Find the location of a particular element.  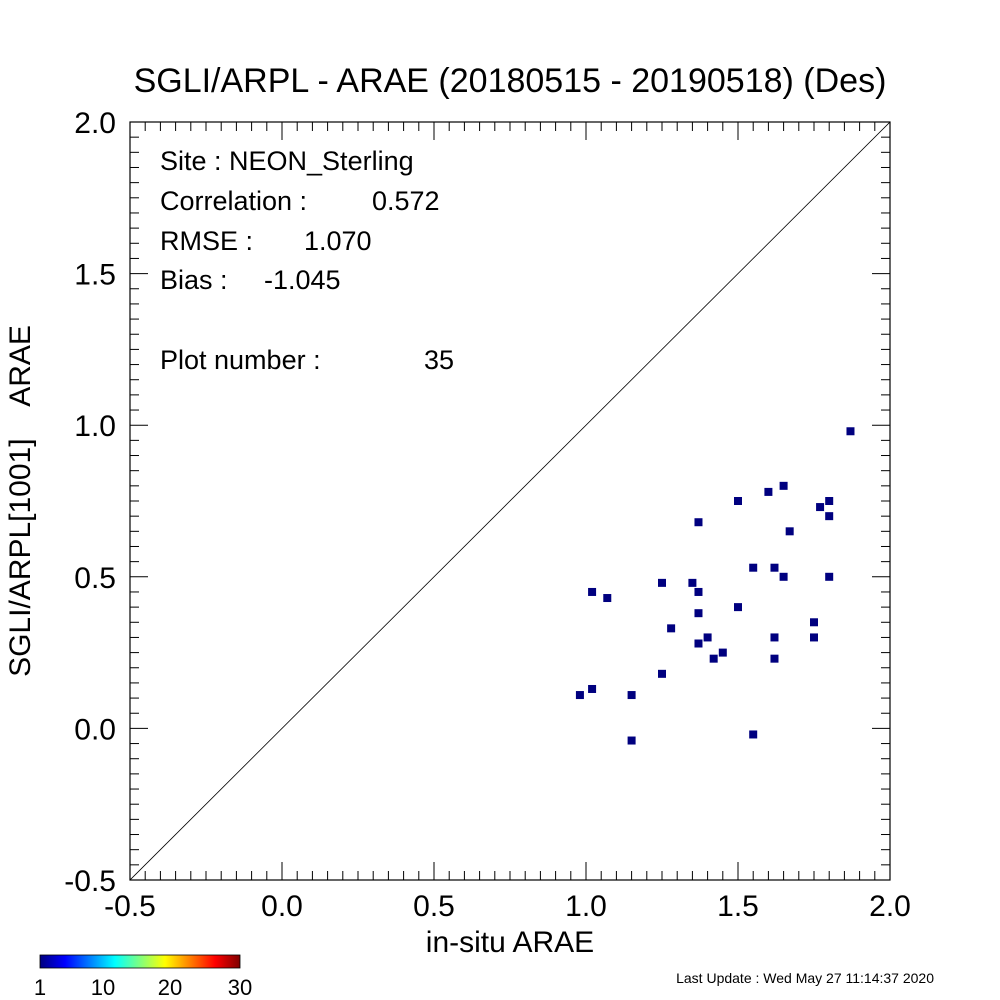

colorbar-tick-label: 10 is located at coordinates (103, 987).